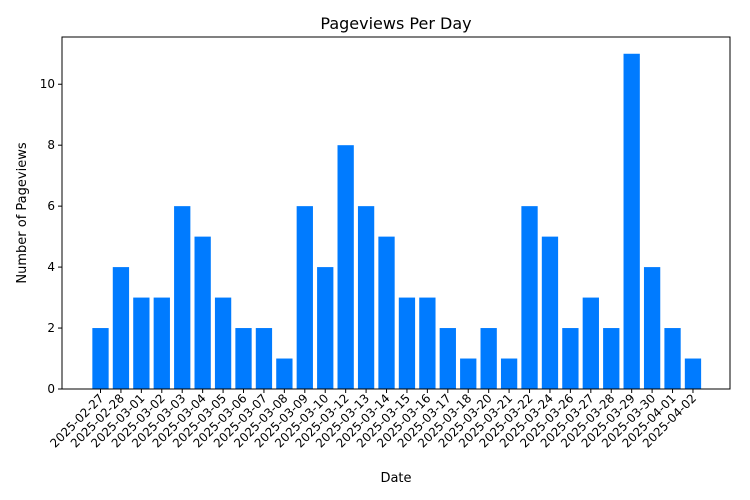 This screenshot has width=750, height=500. I want to click on y-axis-label: Number of Pageviews, so click(22, 212).